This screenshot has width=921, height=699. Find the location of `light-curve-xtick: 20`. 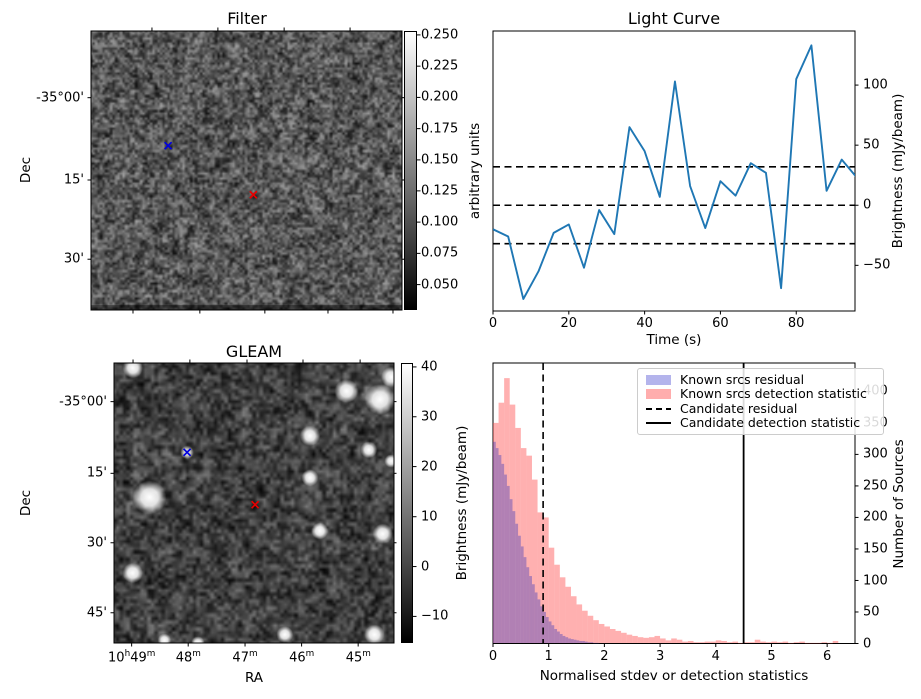

light-curve-xtick: 20 is located at coordinates (569, 323).